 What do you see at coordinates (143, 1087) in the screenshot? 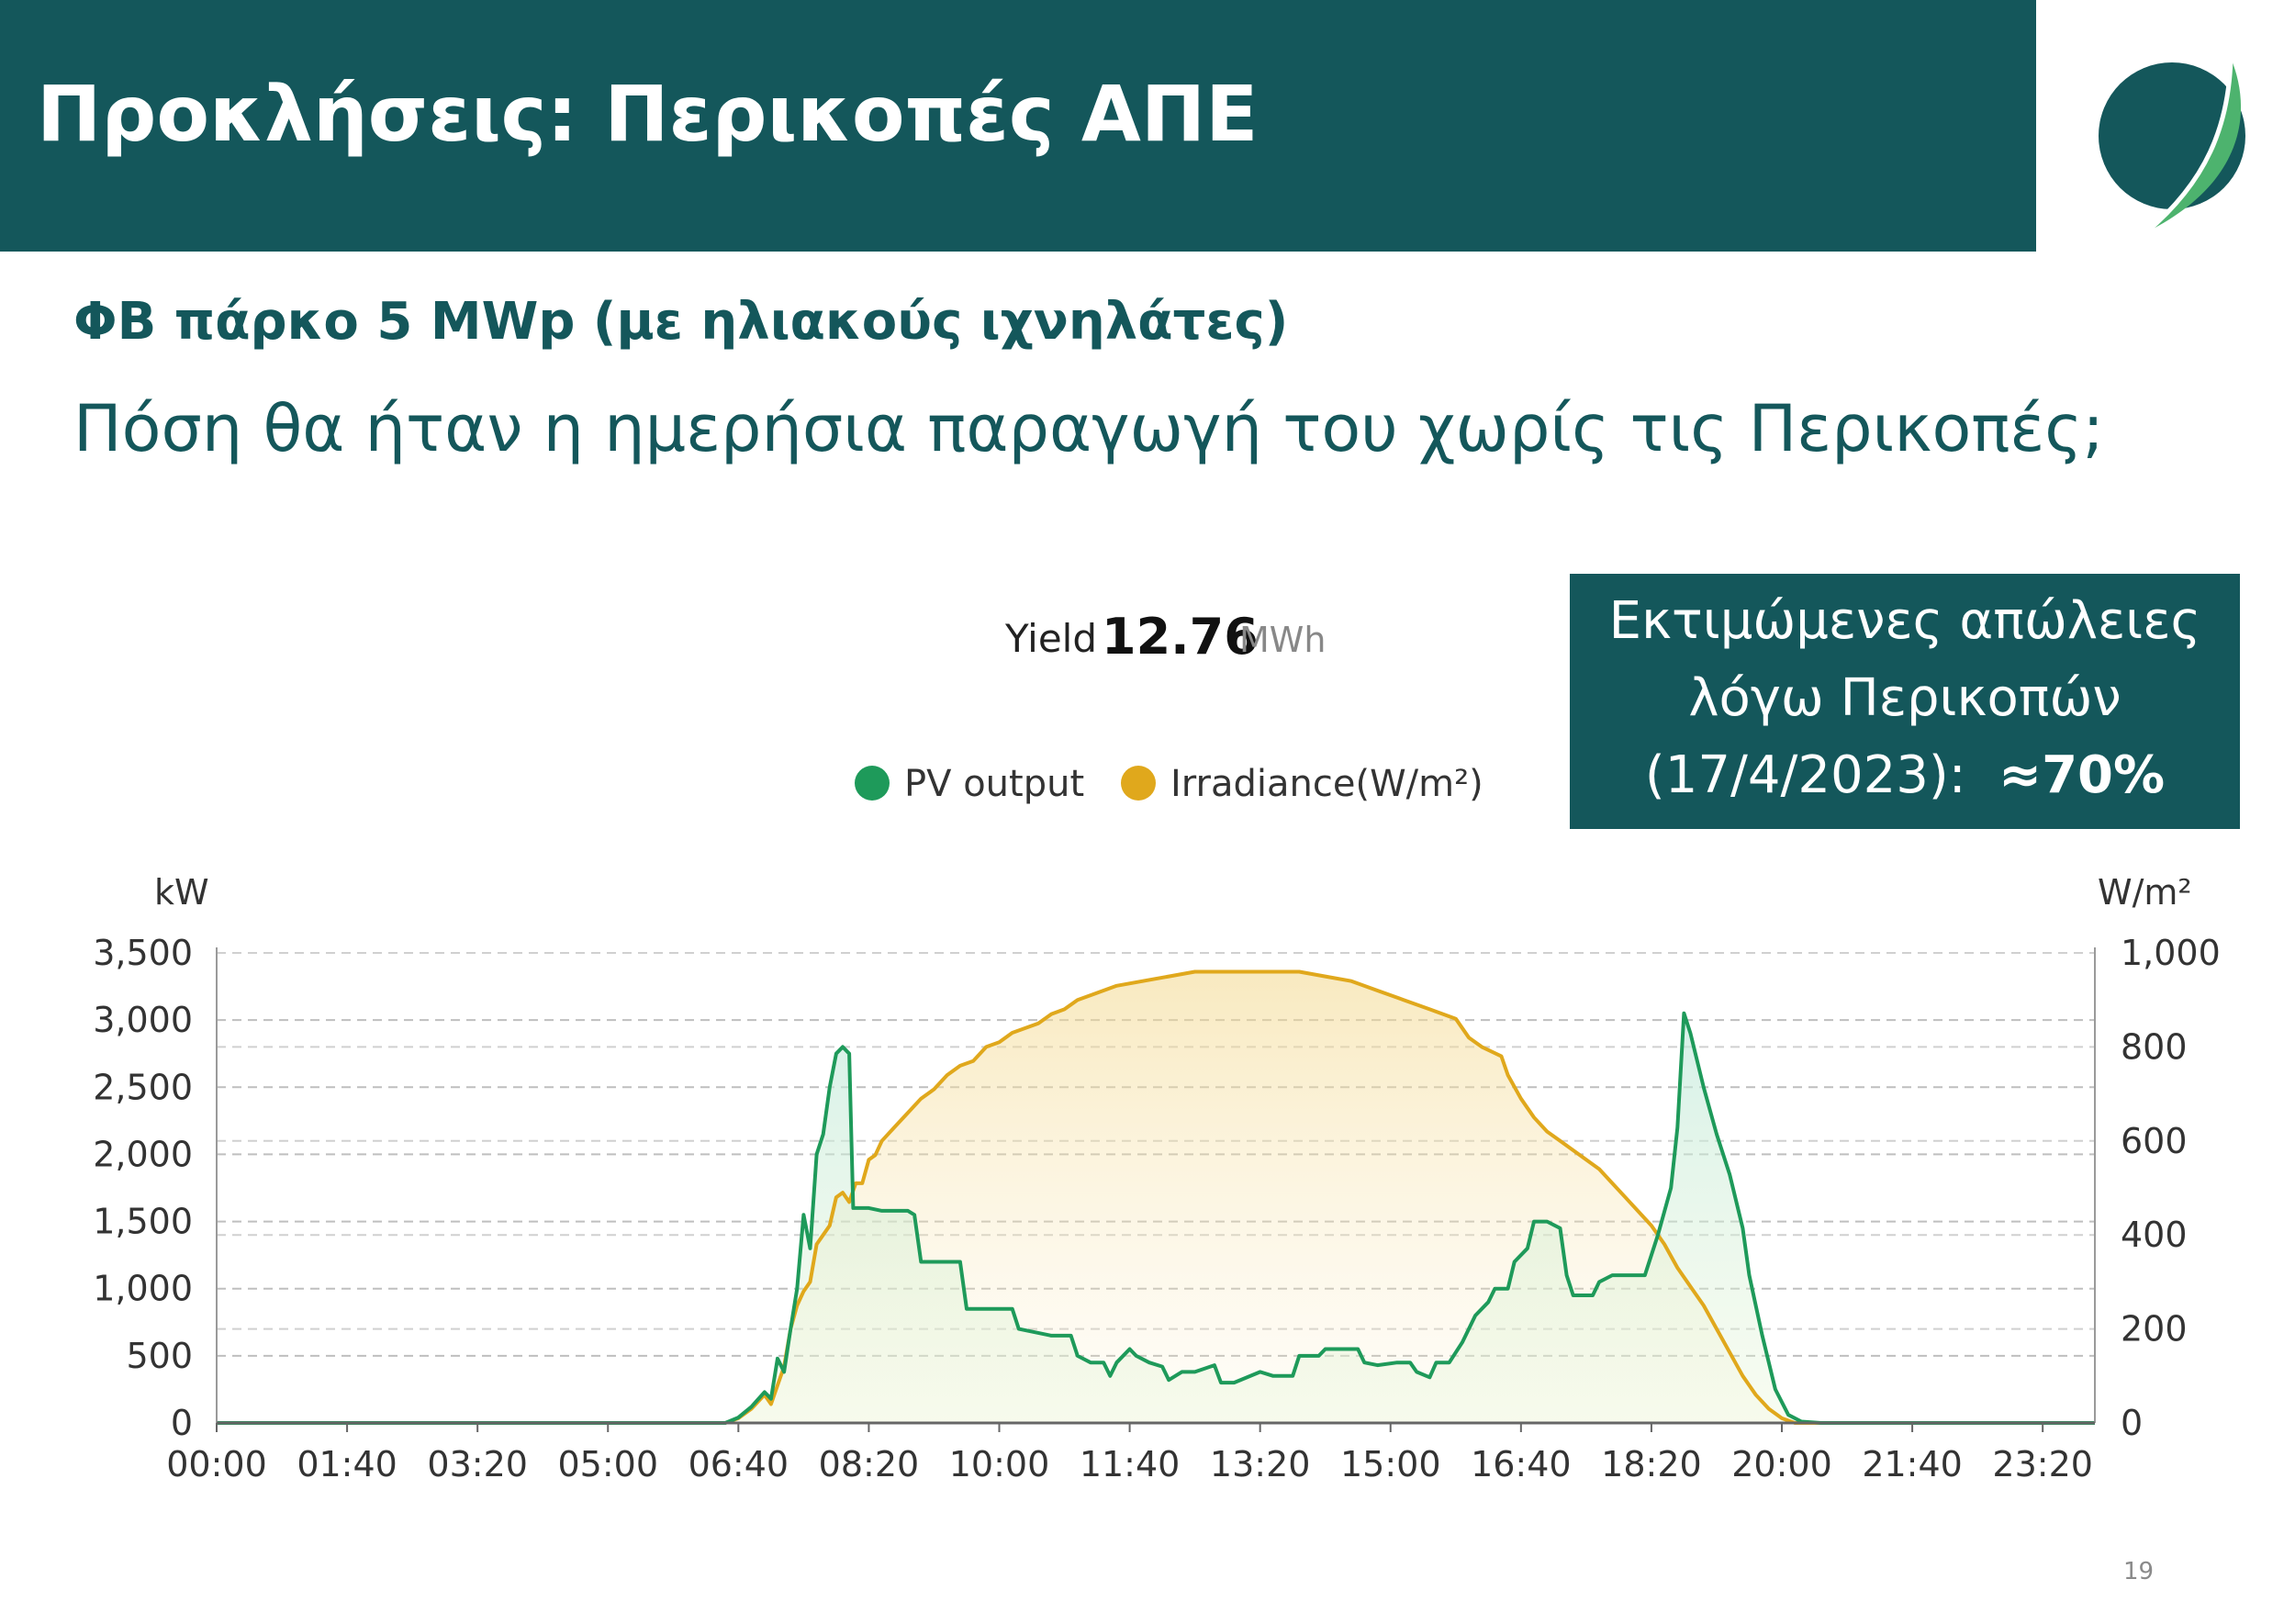
I see `y-left-tick-label: 2,500` at bounding box center [143, 1087].